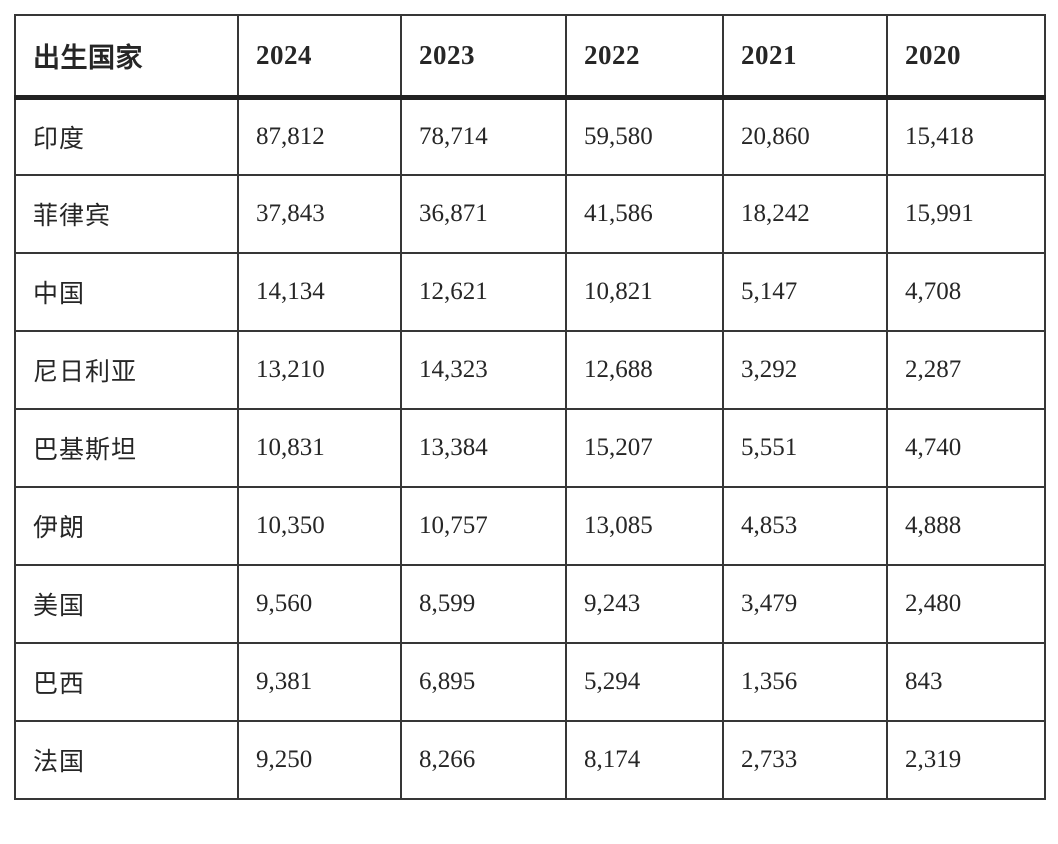  I want to click on country-cell: 巴基斯坦, so click(126, 448).